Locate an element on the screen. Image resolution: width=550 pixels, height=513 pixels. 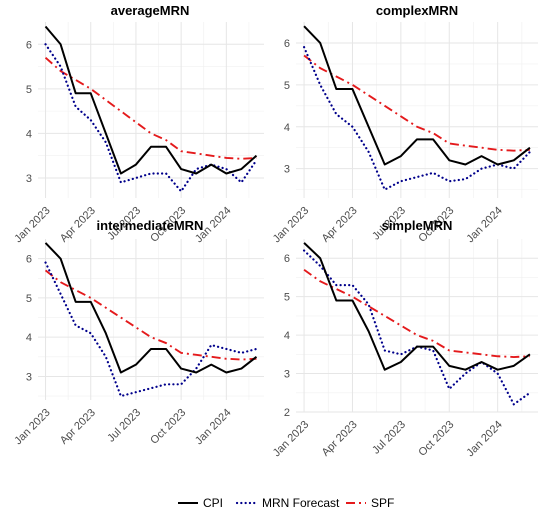
panel-title: intermediateMRN is located at coordinates (150, 225).